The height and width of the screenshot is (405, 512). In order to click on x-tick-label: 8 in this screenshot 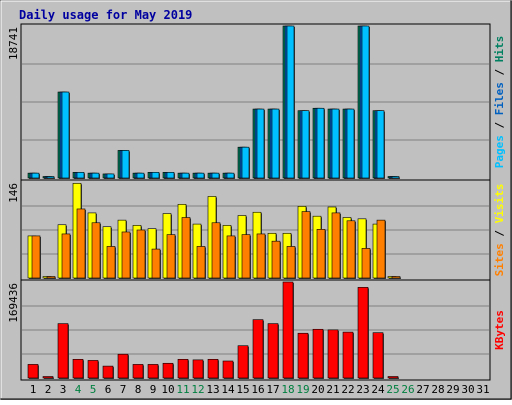, I will do `click(138, 389)`.